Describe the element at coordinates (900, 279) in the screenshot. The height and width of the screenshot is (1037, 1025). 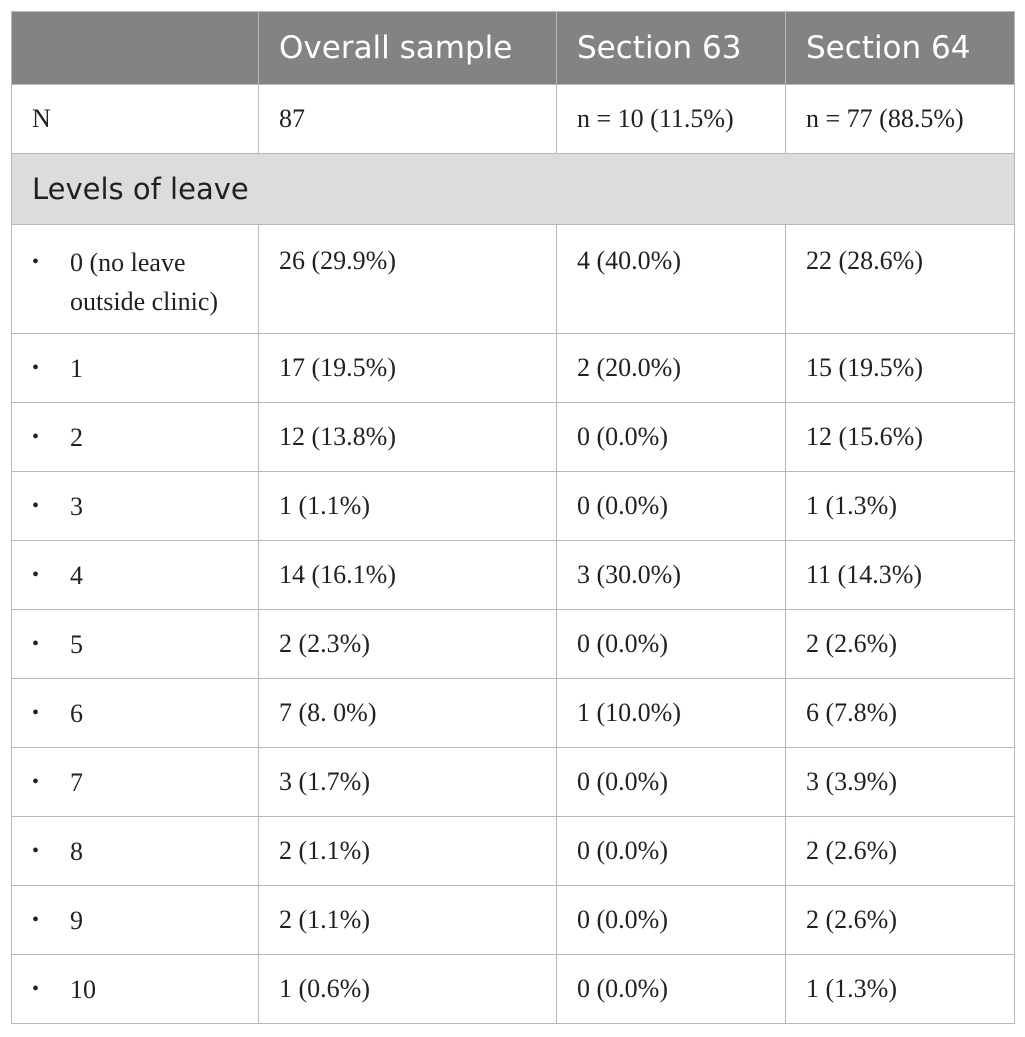
I see `section-64-cell: 22 (28.6%)` at that location.